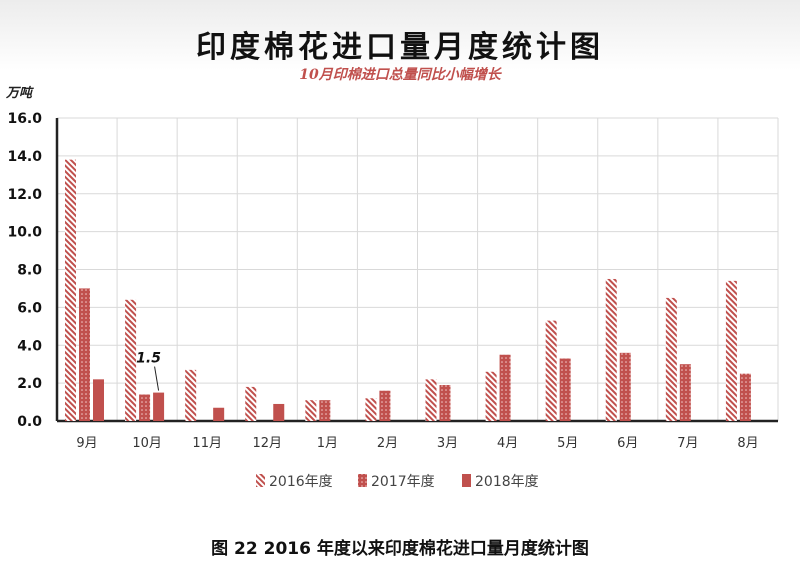 The width and height of the screenshot is (800, 581). What do you see at coordinates (400, 75) in the screenshot?
I see `chart-subtitle: 10月印棉进口总量同比小幅增长` at bounding box center [400, 75].